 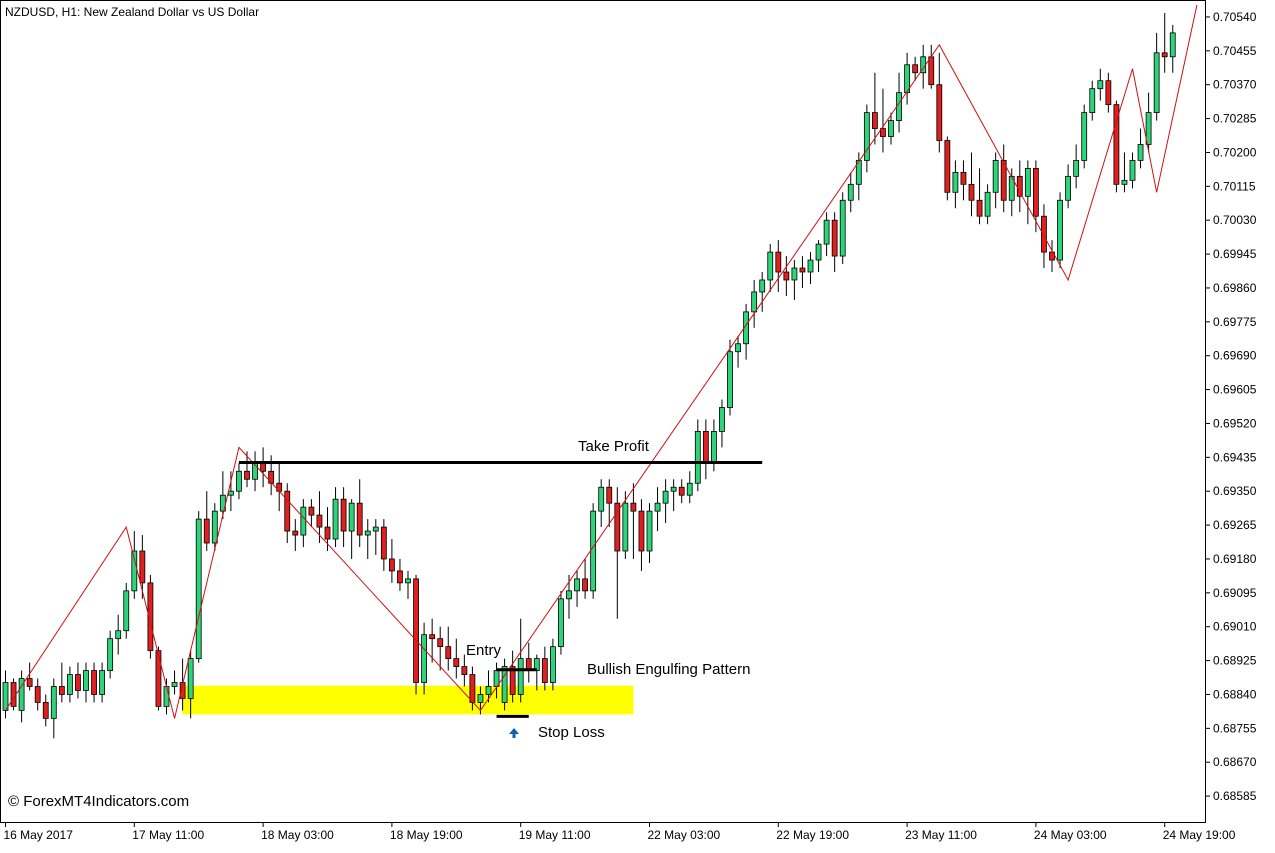 What do you see at coordinates (1235, 694) in the screenshot?
I see `y-tick-label: 0.68840` at bounding box center [1235, 694].